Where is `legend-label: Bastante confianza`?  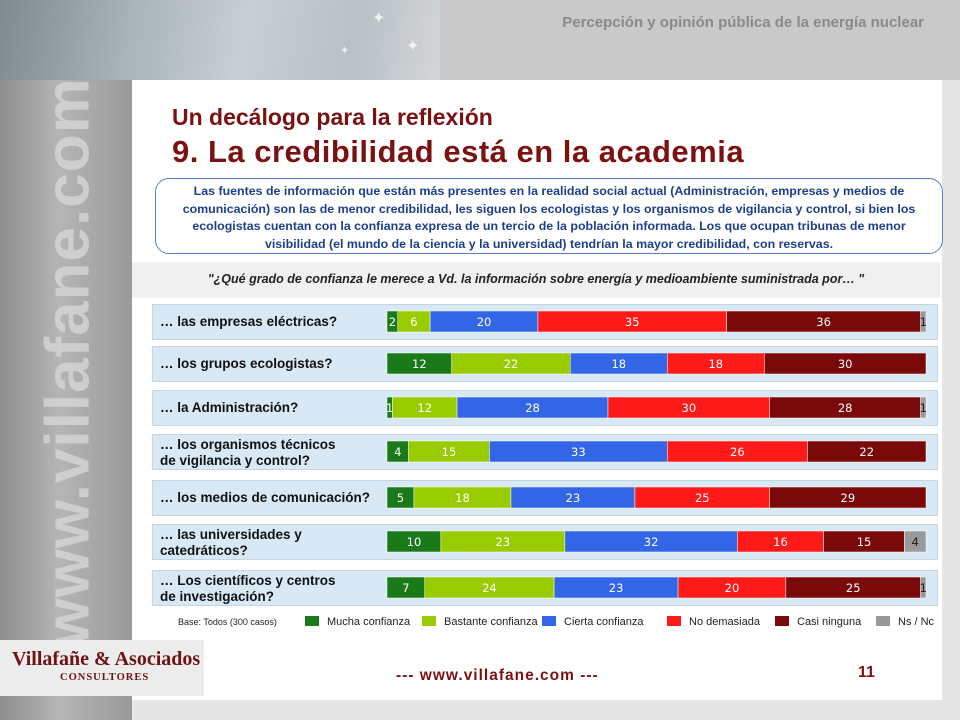 legend-label: Bastante confianza is located at coordinates (491, 622).